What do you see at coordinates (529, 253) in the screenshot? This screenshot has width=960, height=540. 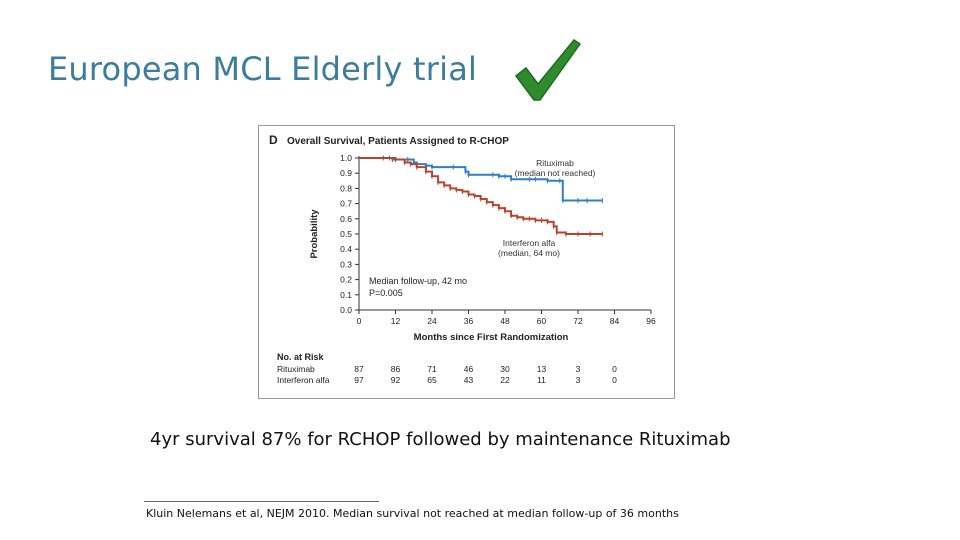 I see `series-label-1: (median, 64 mo)` at bounding box center [529, 253].